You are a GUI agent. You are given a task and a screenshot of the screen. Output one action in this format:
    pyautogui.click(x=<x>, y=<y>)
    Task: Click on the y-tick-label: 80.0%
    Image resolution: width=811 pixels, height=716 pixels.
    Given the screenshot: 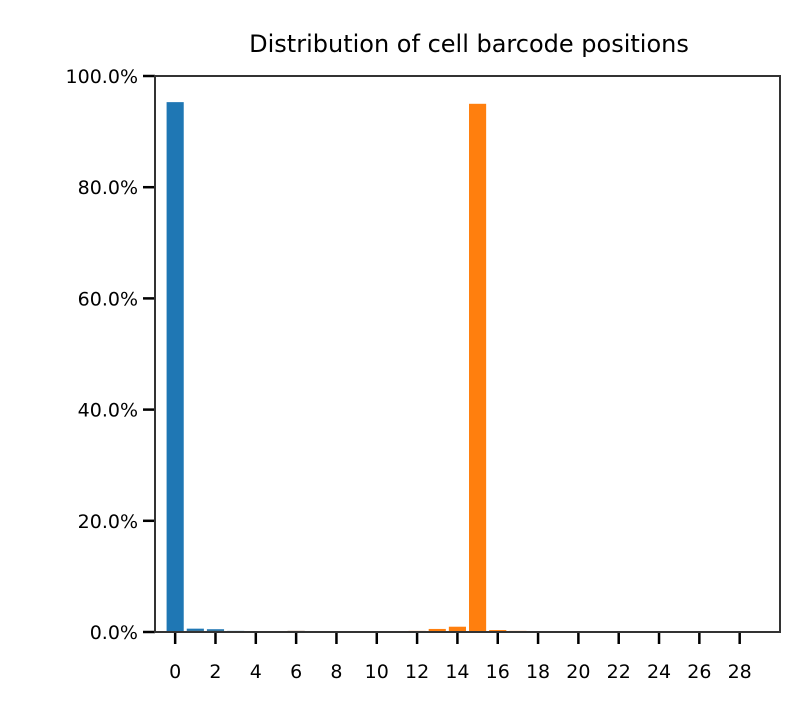 What is the action you would take?
    pyautogui.click(x=108, y=188)
    